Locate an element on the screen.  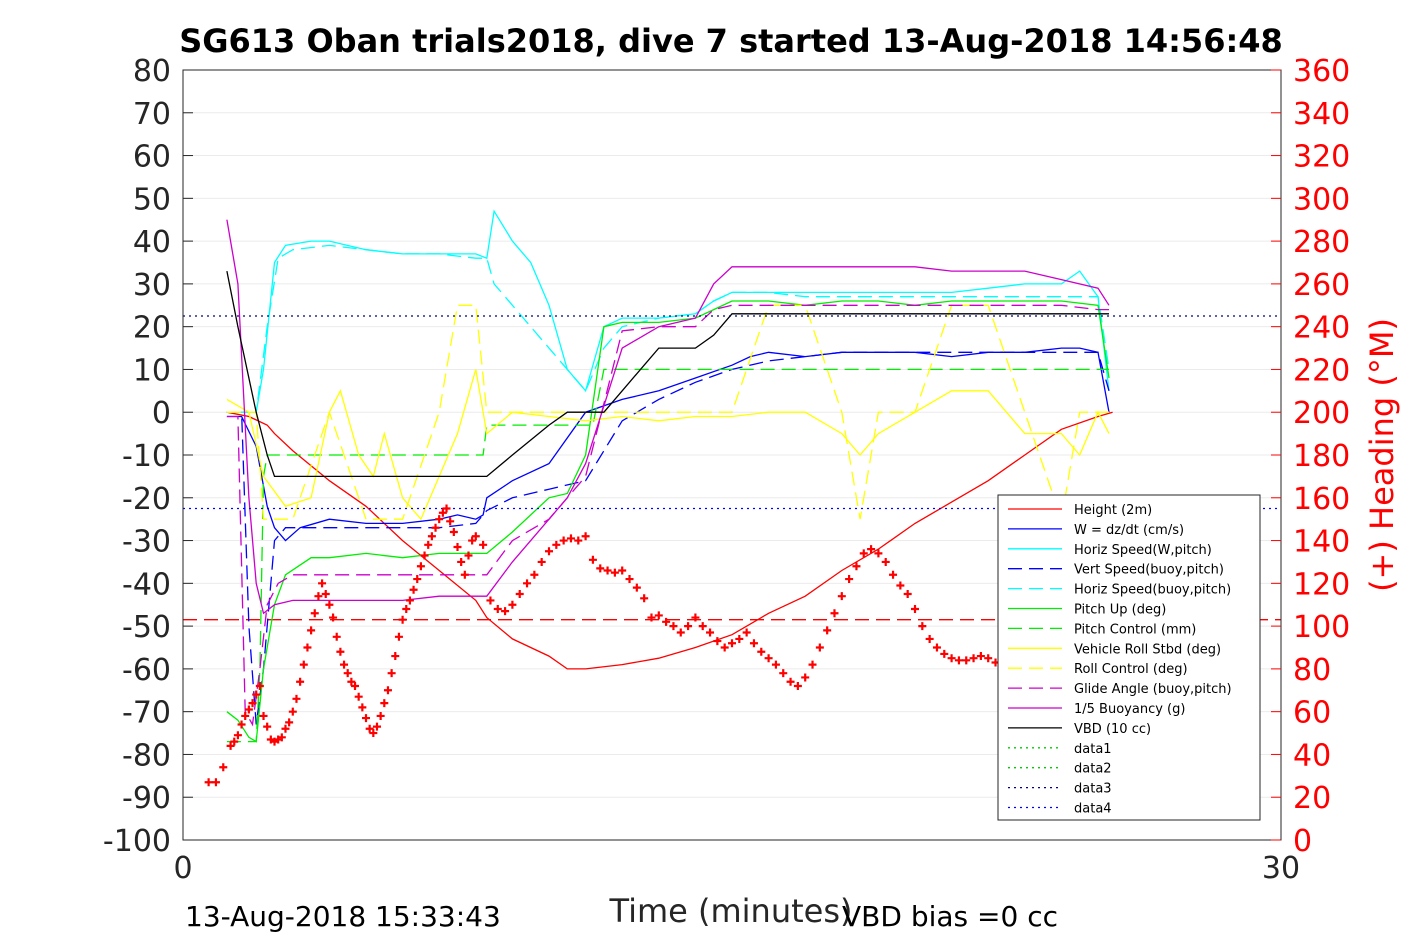
x-axis: 0 30 is located at coordinates (736, 858).